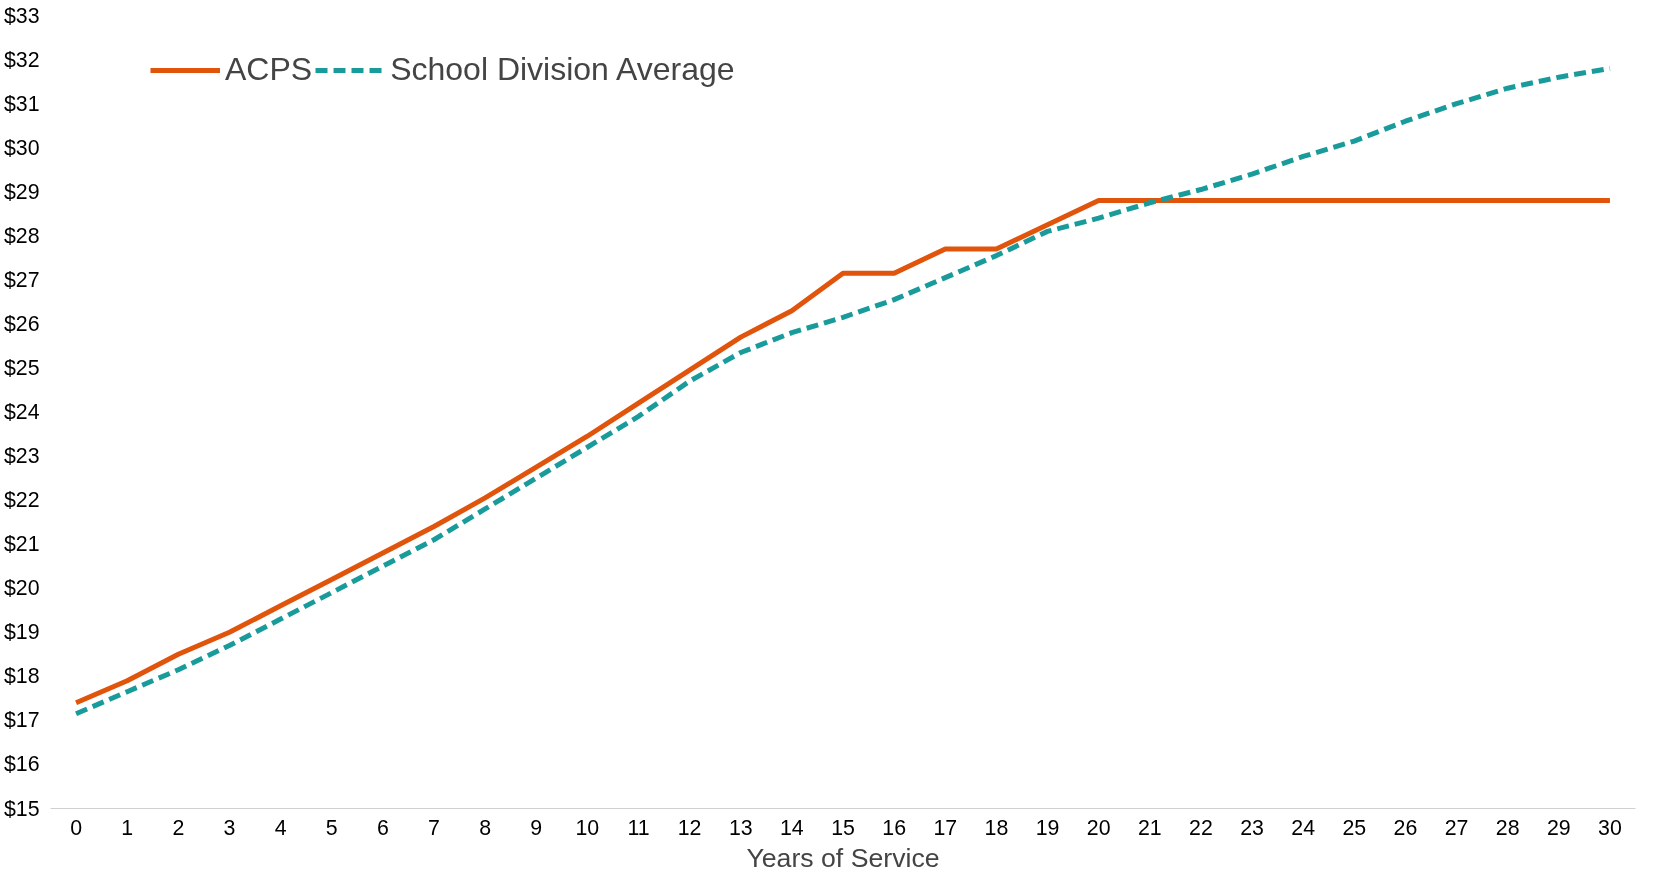  I want to click on x-tick-label: 19, so click(1047, 827).